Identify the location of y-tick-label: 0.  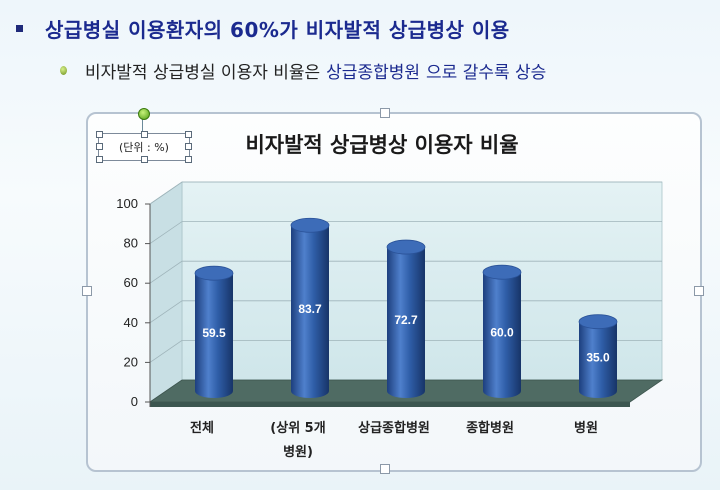
(134, 401).